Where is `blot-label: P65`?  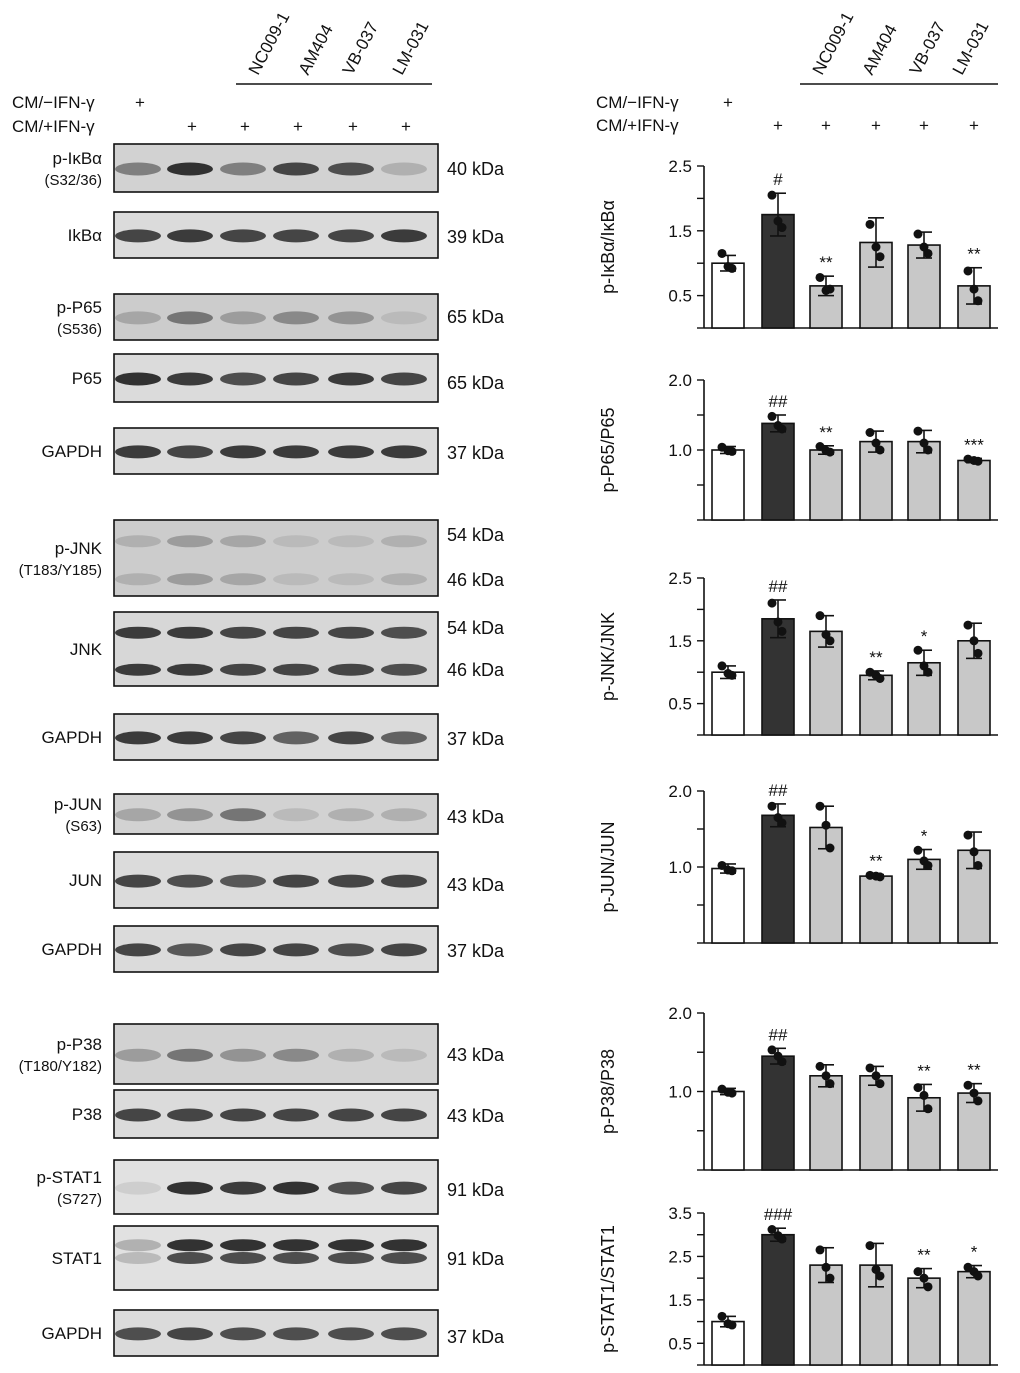
blot-label: P65 is located at coordinates (87, 378).